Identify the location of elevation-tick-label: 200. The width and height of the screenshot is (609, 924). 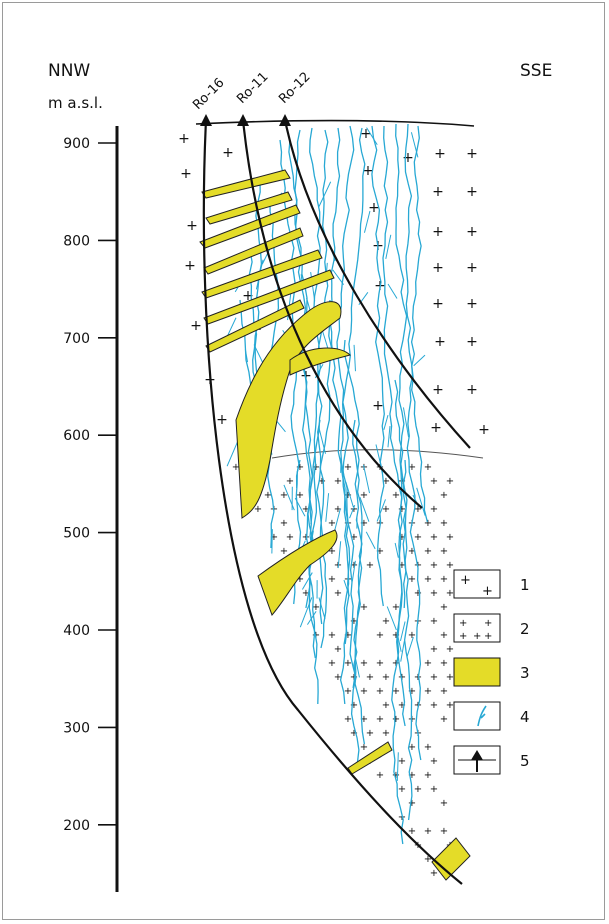
(76, 826).